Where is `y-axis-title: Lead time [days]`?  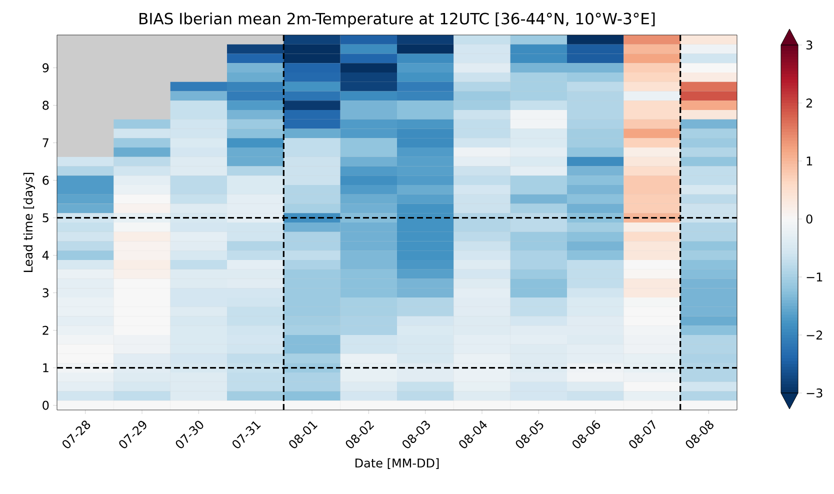 y-axis-title: Lead time [days] is located at coordinates (29, 222).